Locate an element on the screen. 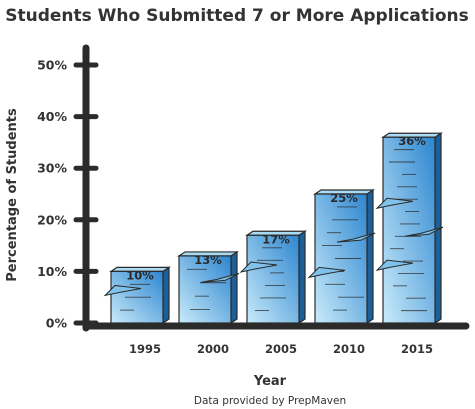  y-tick-label: 10% is located at coordinates (52, 271).